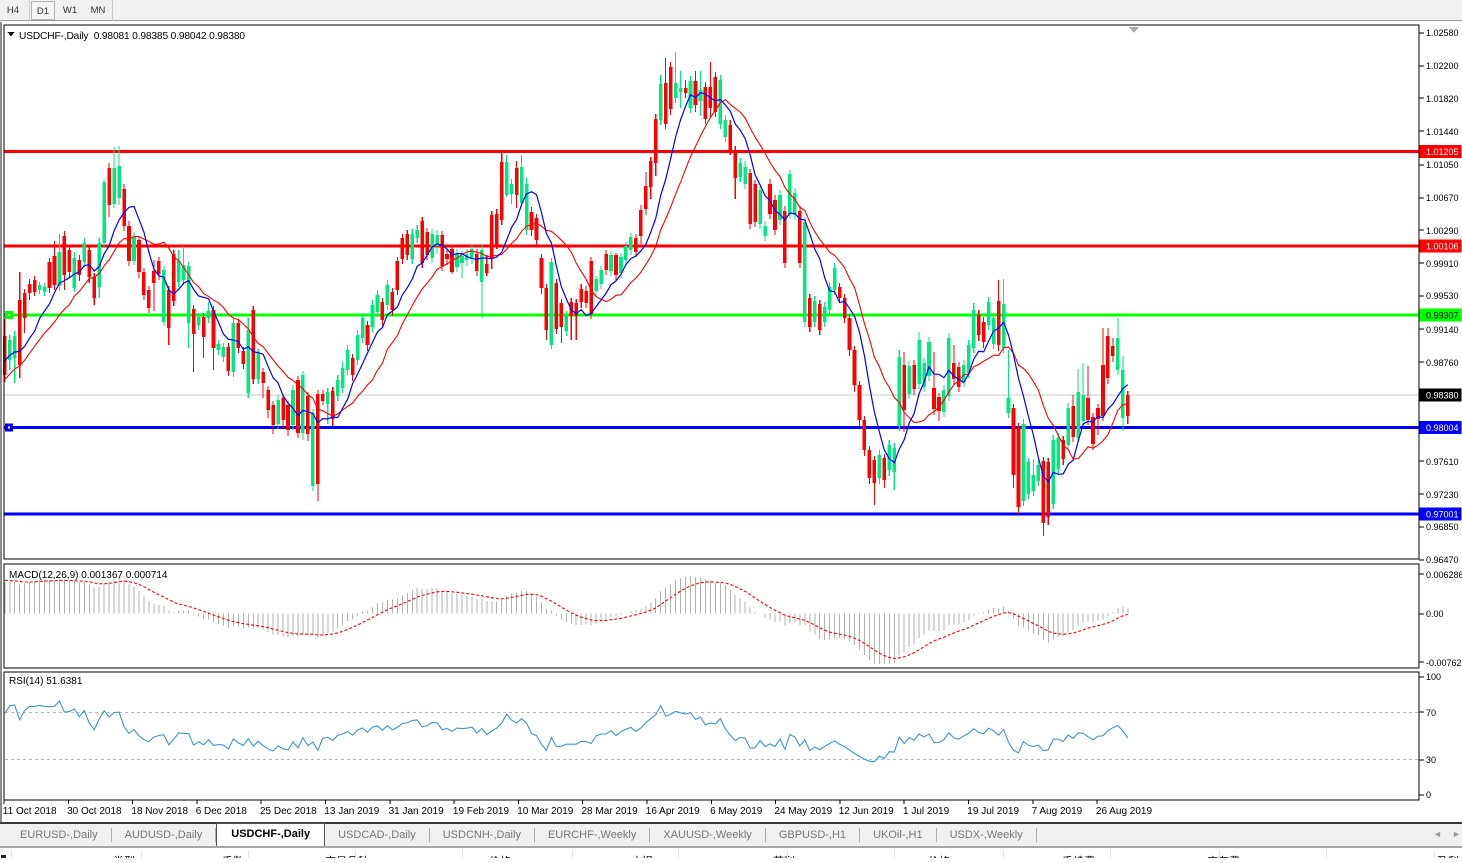 The image size is (1462, 863). I want to click on svg-text: 70, so click(1431, 713).